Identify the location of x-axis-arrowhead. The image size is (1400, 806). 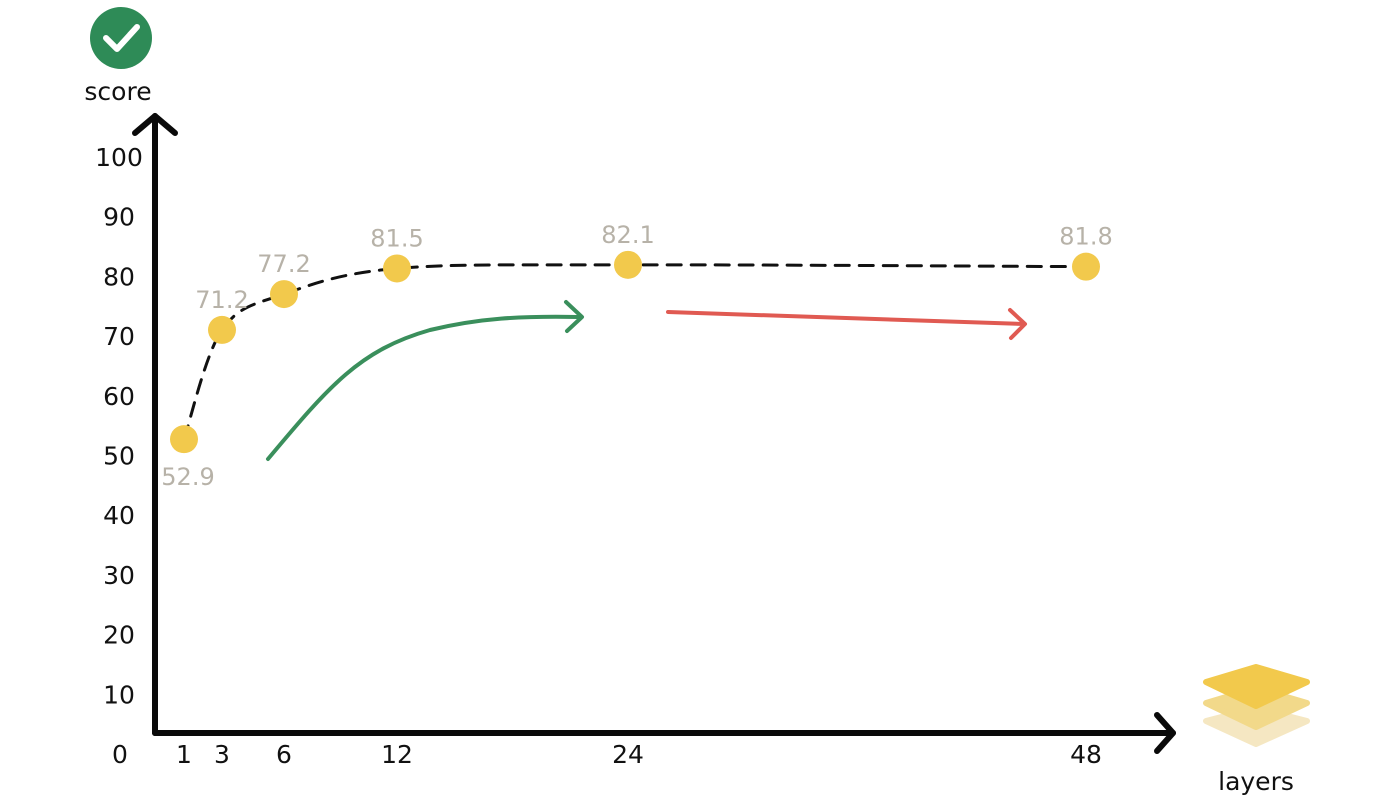
(1165, 733).